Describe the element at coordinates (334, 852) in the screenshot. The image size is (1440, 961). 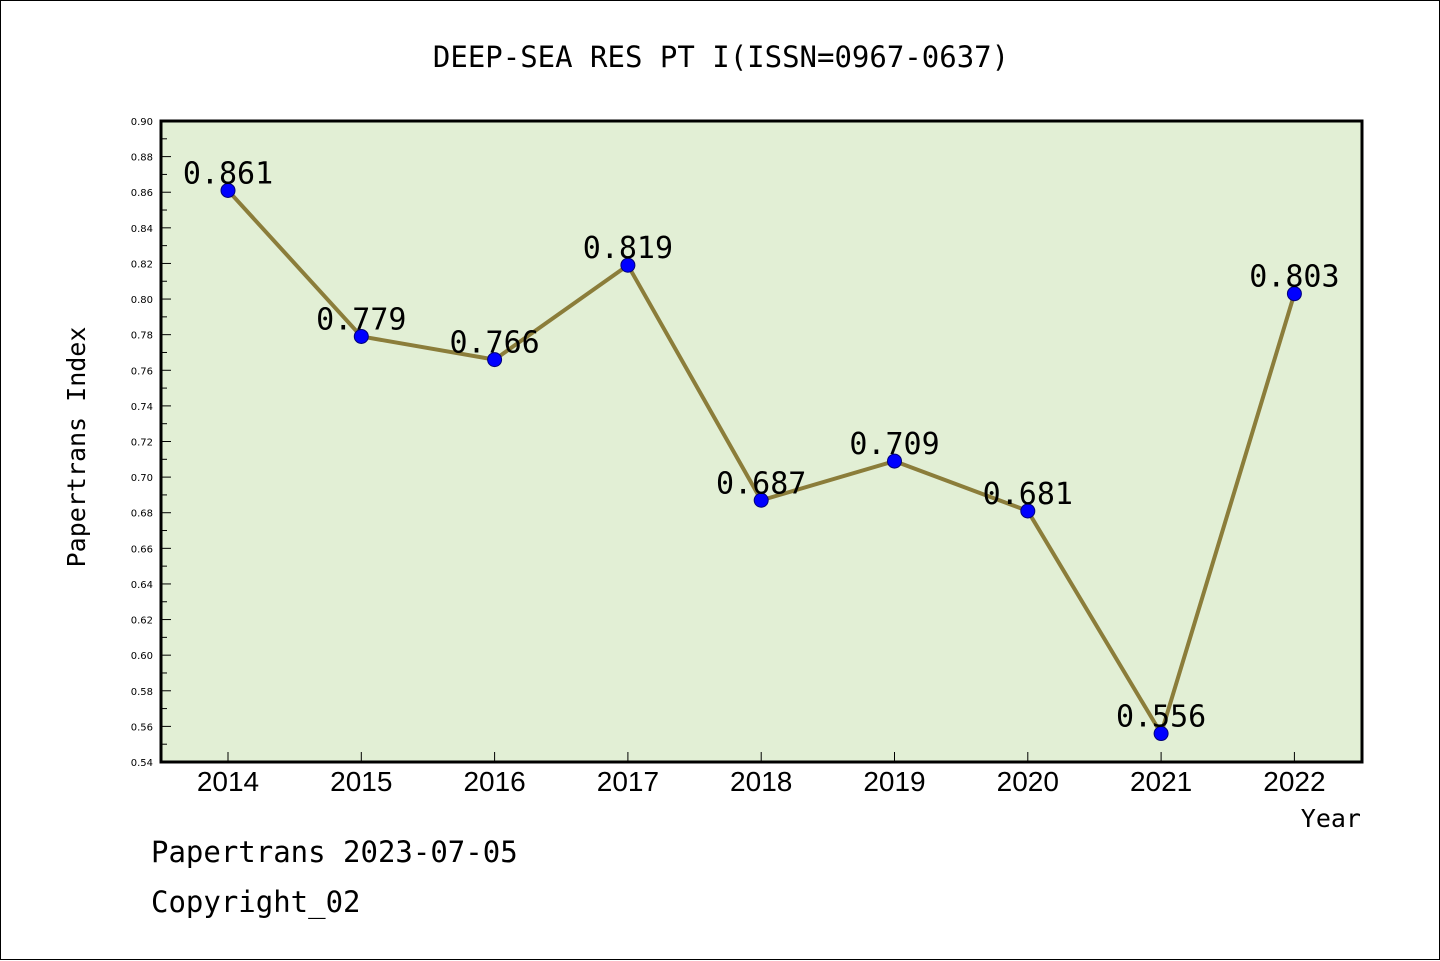
I see `footer-date: Papertrans 2023-07-05` at that location.